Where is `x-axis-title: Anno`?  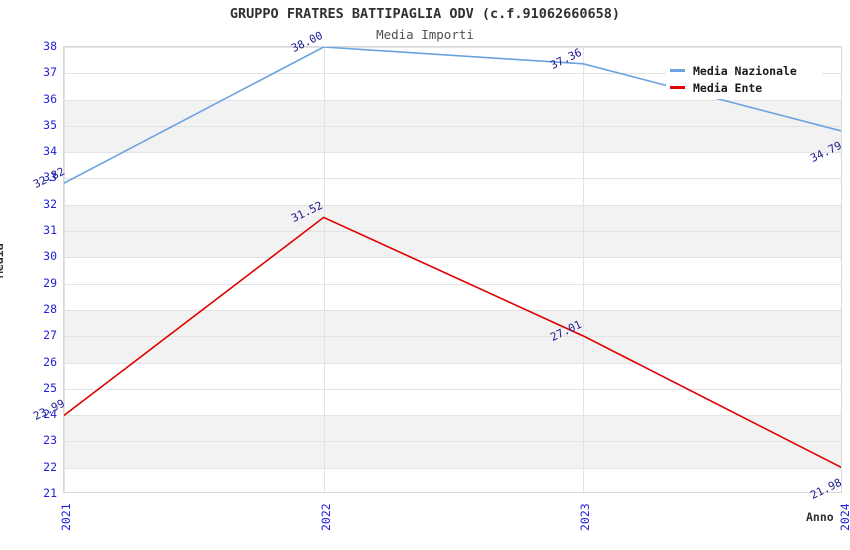
x-axis-title: Anno is located at coordinates (820, 517).